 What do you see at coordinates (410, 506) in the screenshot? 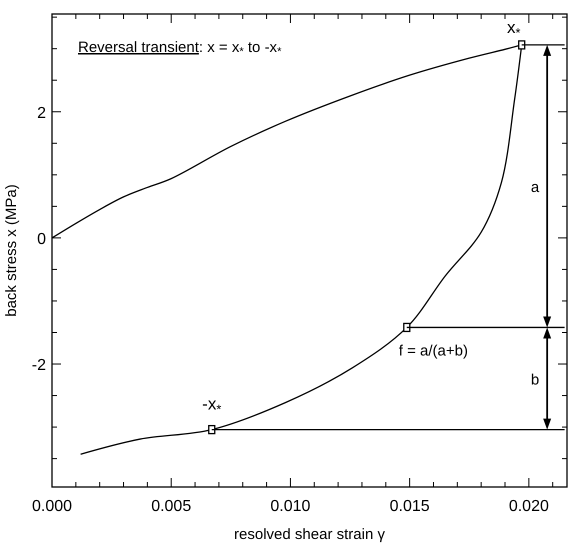
I see `x-tick-label: 0.015` at bounding box center [410, 506].